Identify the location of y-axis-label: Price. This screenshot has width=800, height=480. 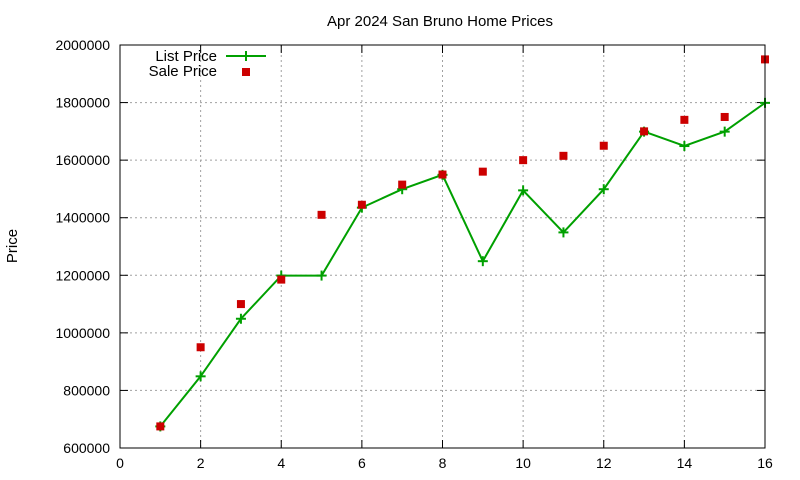
(12, 246).